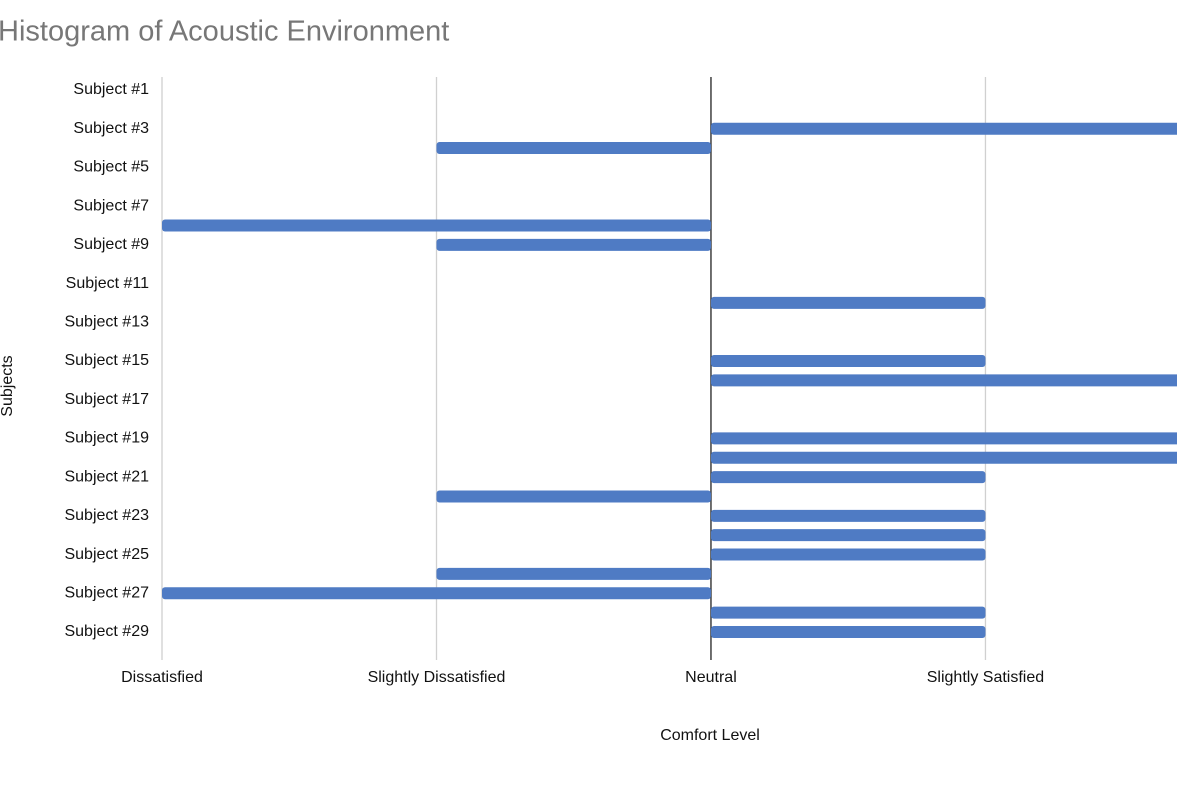 The height and width of the screenshot is (786, 1177). What do you see at coordinates (106, 399) in the screenshot?
I see `y-tick-label: Subject #17` at bounding box center [106, 399].